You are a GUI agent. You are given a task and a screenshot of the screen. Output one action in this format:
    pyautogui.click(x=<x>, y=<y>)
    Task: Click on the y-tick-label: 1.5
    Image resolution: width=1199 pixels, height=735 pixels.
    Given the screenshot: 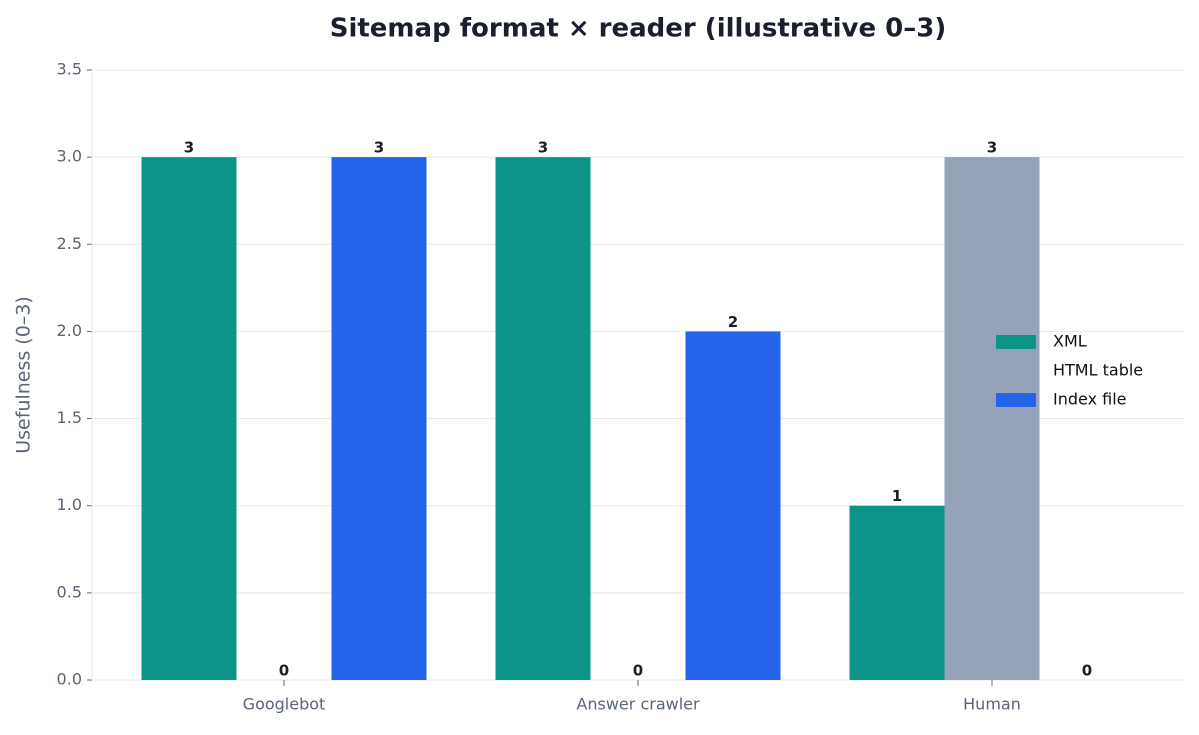 What is the action you would take?
    pyautogui.click(x=69, y=417)
    